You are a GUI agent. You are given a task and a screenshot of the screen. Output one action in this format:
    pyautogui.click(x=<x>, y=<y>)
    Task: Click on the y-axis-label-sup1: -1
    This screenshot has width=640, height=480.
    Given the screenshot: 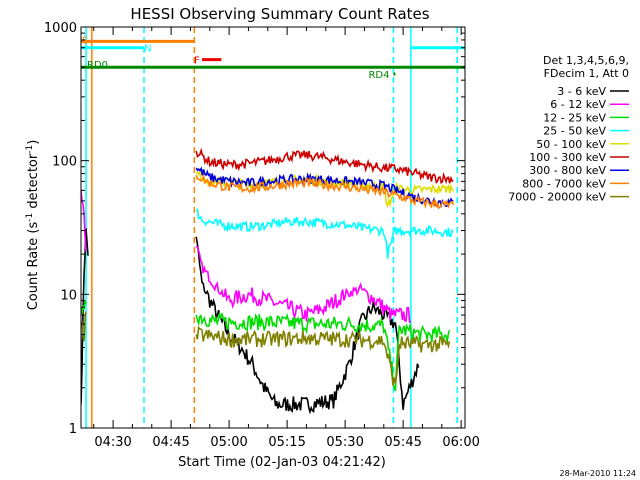 What is the action you would take?
    pyautogui.click(x=30, y=217)
    